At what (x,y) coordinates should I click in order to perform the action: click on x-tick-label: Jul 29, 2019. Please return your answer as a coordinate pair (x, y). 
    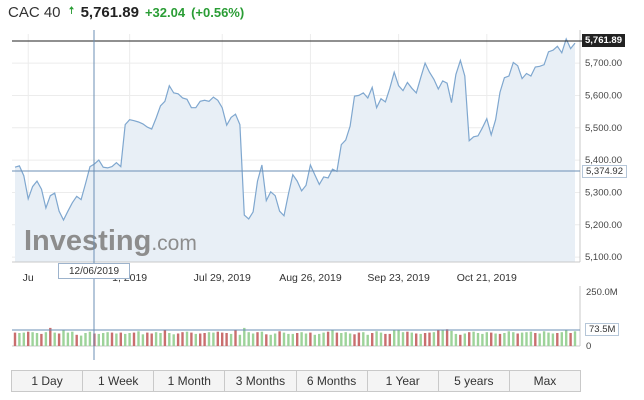
    Looking at the image, I should click on (222, 278).